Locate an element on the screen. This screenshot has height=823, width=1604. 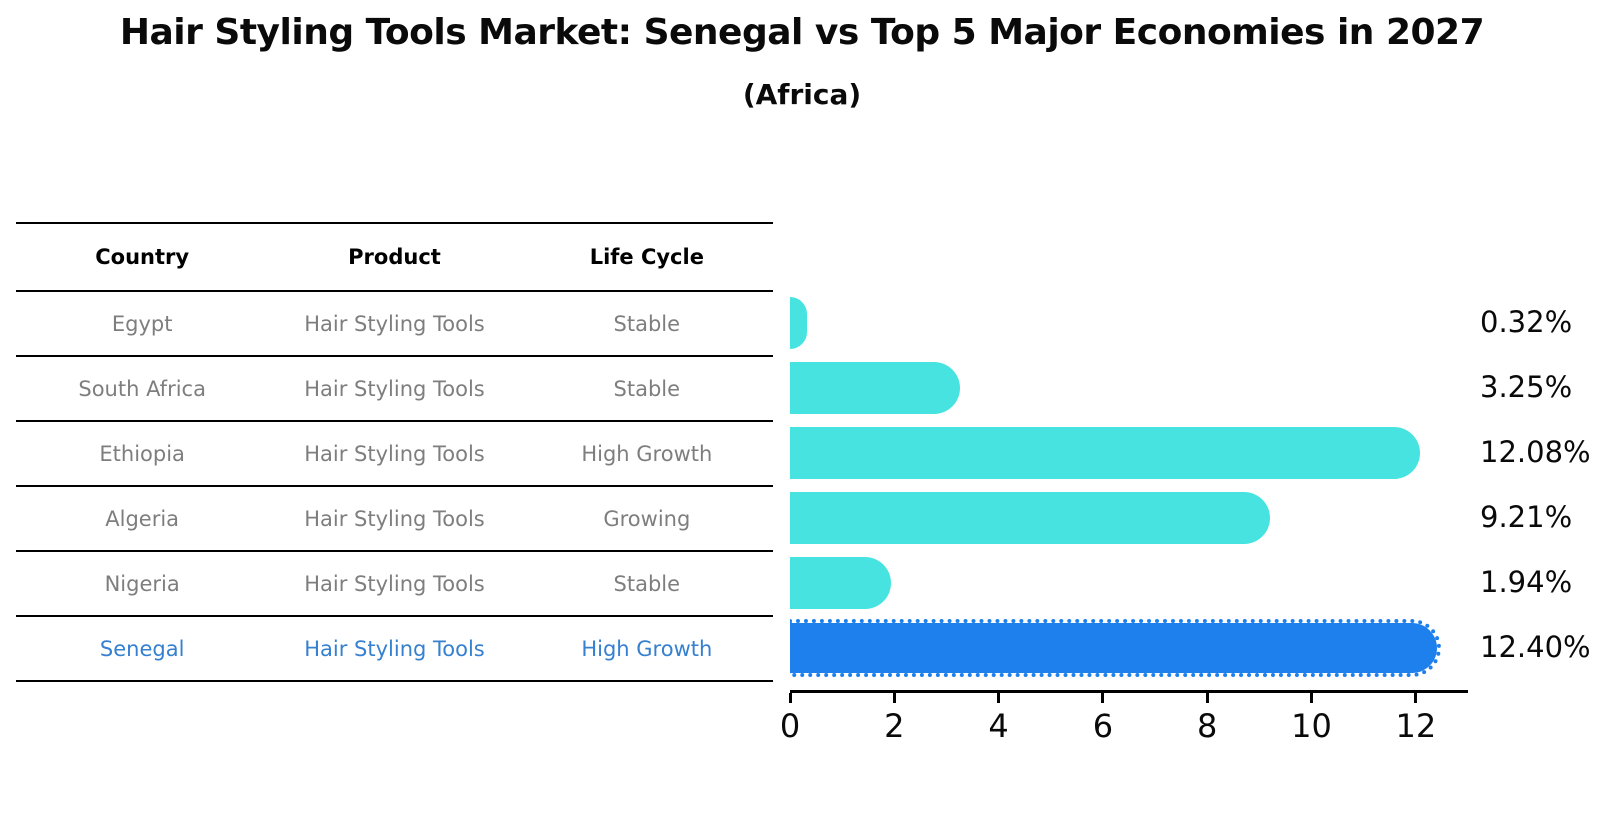
column-header-life-cycle: Life Cycle is located at coordinates (646, 257).